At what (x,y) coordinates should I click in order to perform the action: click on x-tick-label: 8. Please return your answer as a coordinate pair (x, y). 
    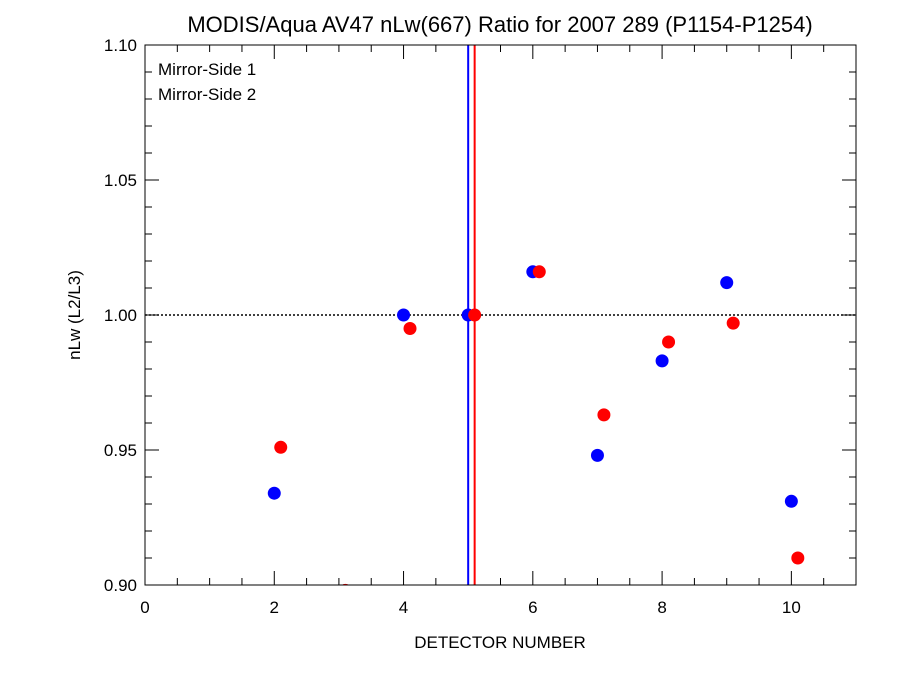
    Looking at the image, I should click on (661, 607).